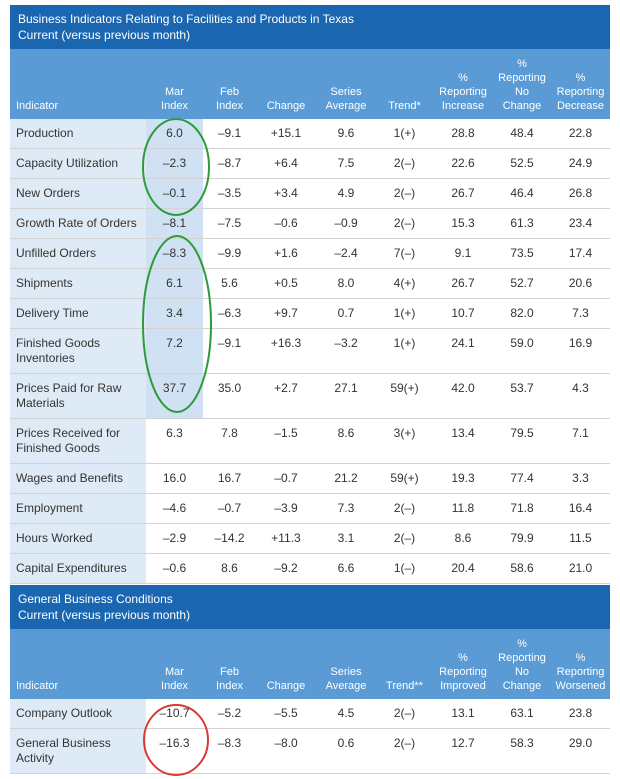 This screenshot has width=620, height=779. I want to click on cell-value: 29.0, so click(580, 751).